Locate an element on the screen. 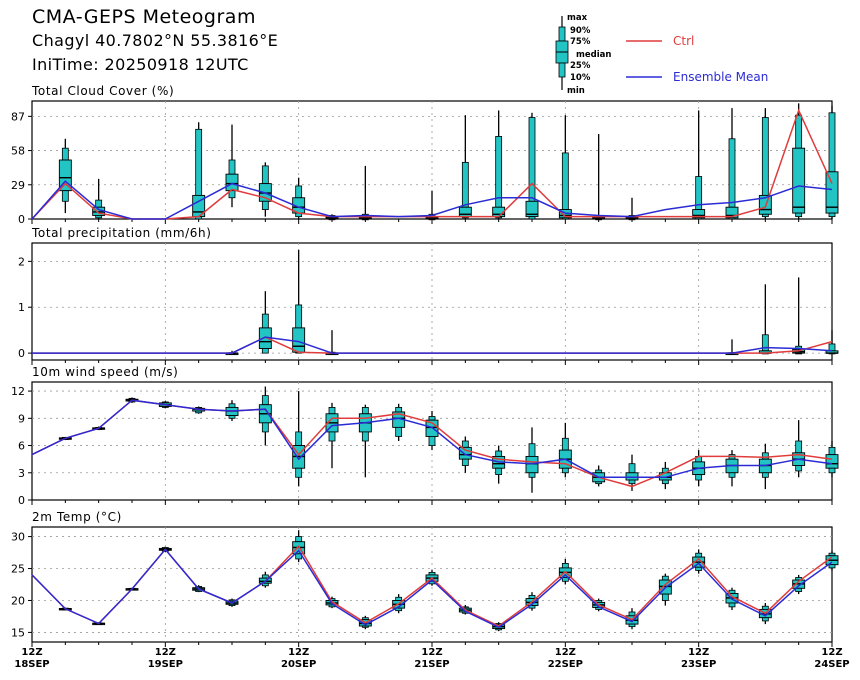 The image size is (860, 680). panel-title: 10m wind speed (m/s) is located at coordinates (105, 372).